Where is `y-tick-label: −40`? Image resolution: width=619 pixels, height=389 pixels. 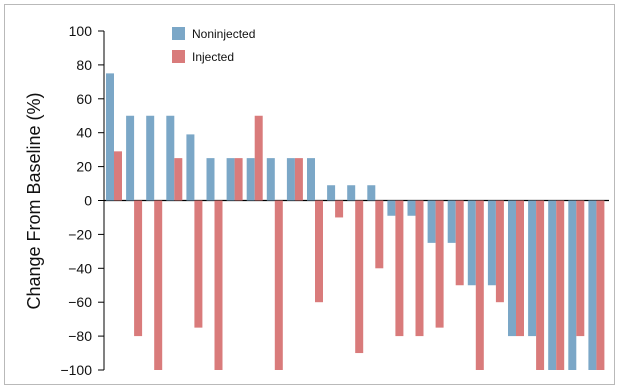
y-tick-label: −40 is located at coordinates (80, 268).